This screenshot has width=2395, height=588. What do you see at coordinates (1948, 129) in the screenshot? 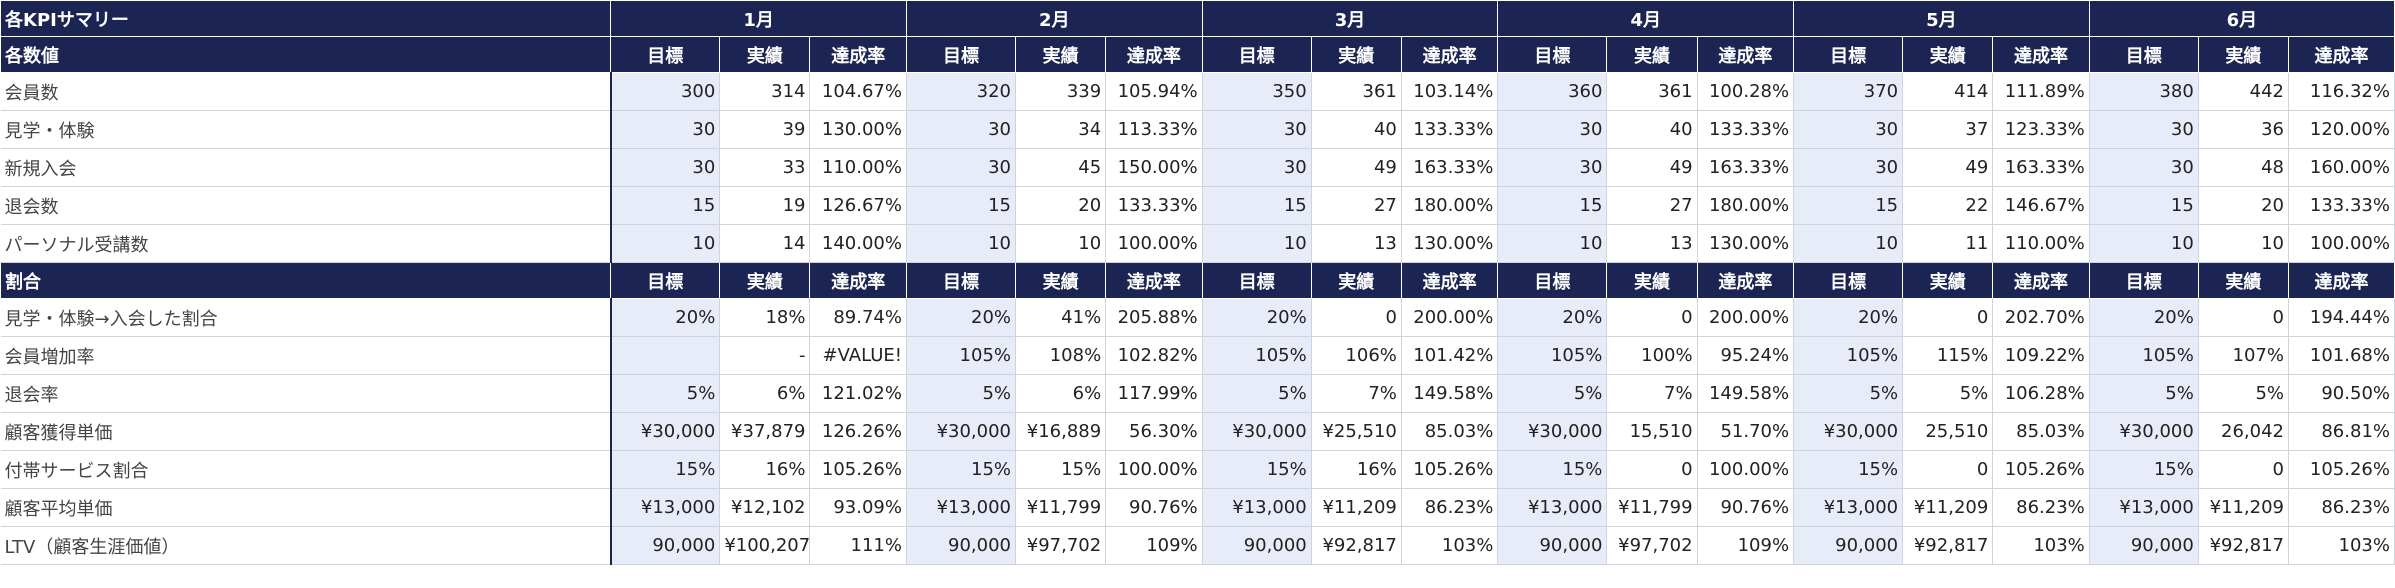
I see `actual-cell: 37` at bounding box center [1948, 129].